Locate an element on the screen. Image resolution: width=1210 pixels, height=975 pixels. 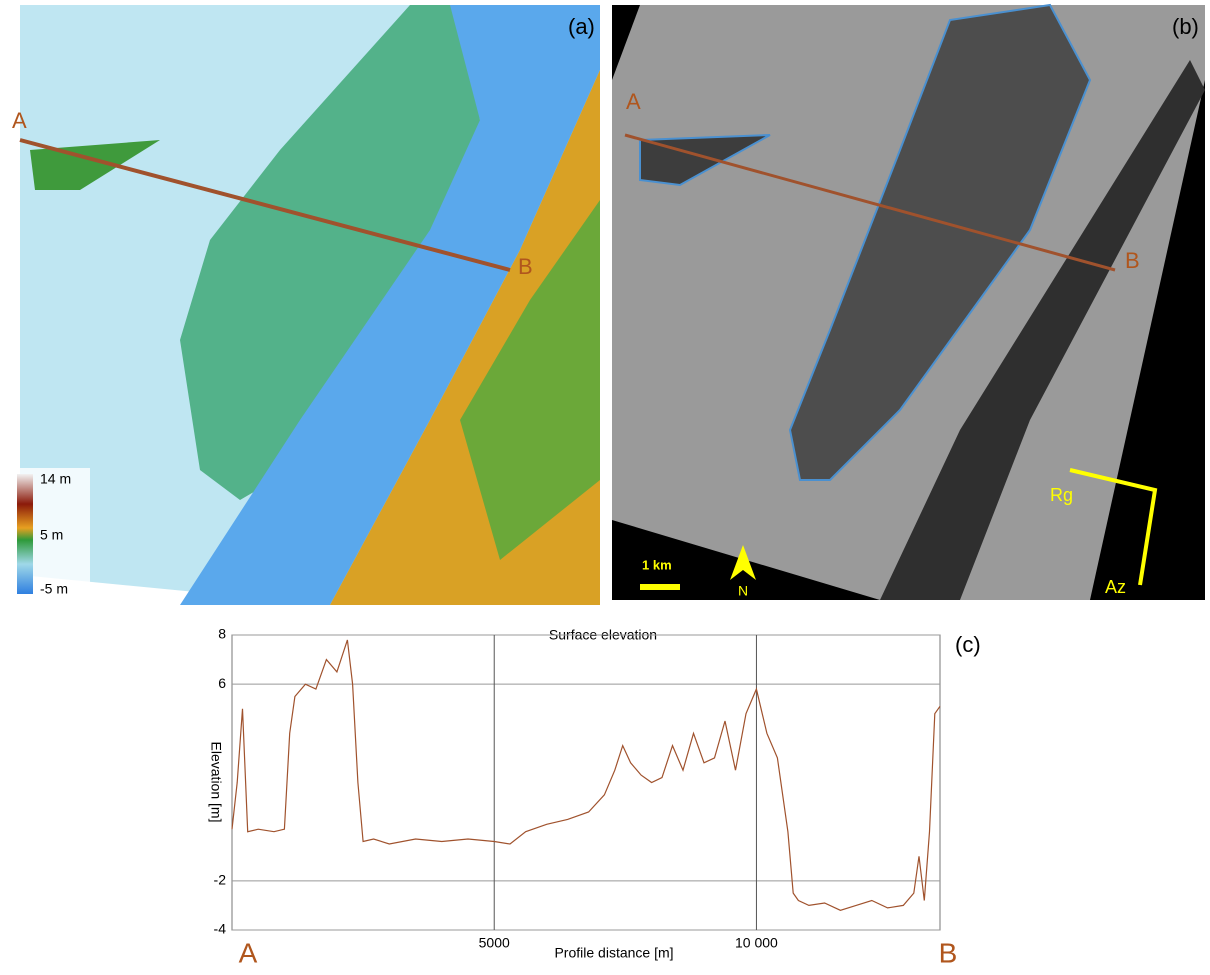
axis-arrows is located at coordinates (1113, 527).